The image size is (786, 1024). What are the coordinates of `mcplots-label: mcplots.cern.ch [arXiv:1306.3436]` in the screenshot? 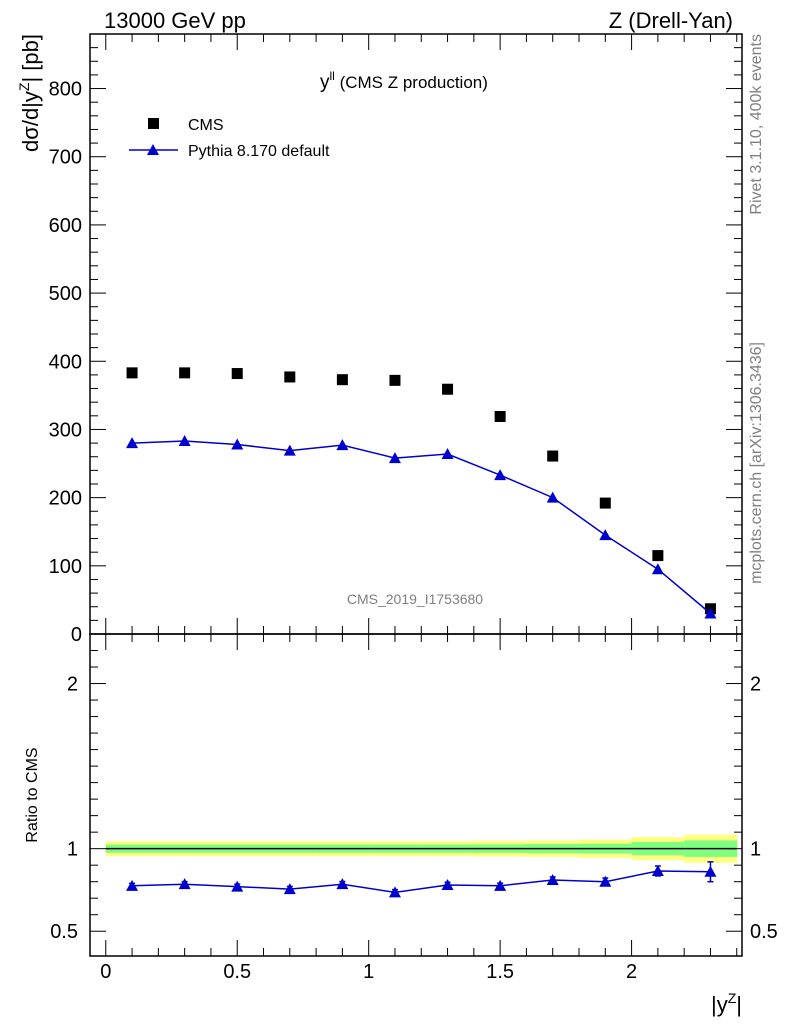 It's located at (756, 463).